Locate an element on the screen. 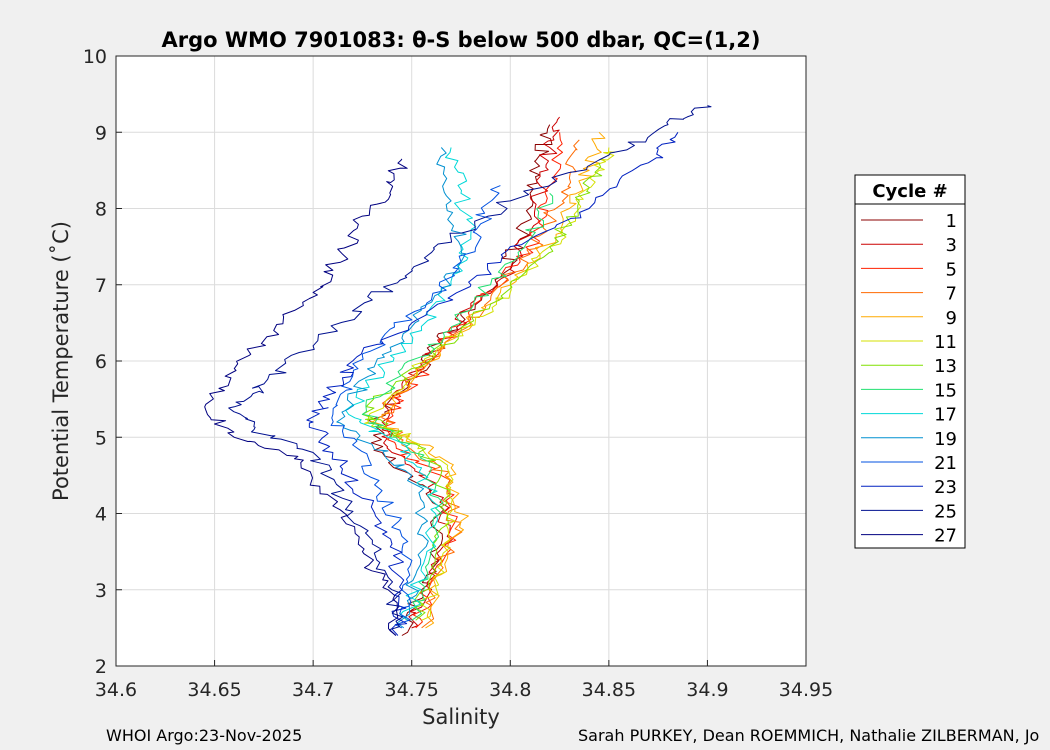 The height and width of the screenshot is (750, 1050). footer-left: WHOI Argo:23-Nov-2025 is located at coordinates (204, 735).